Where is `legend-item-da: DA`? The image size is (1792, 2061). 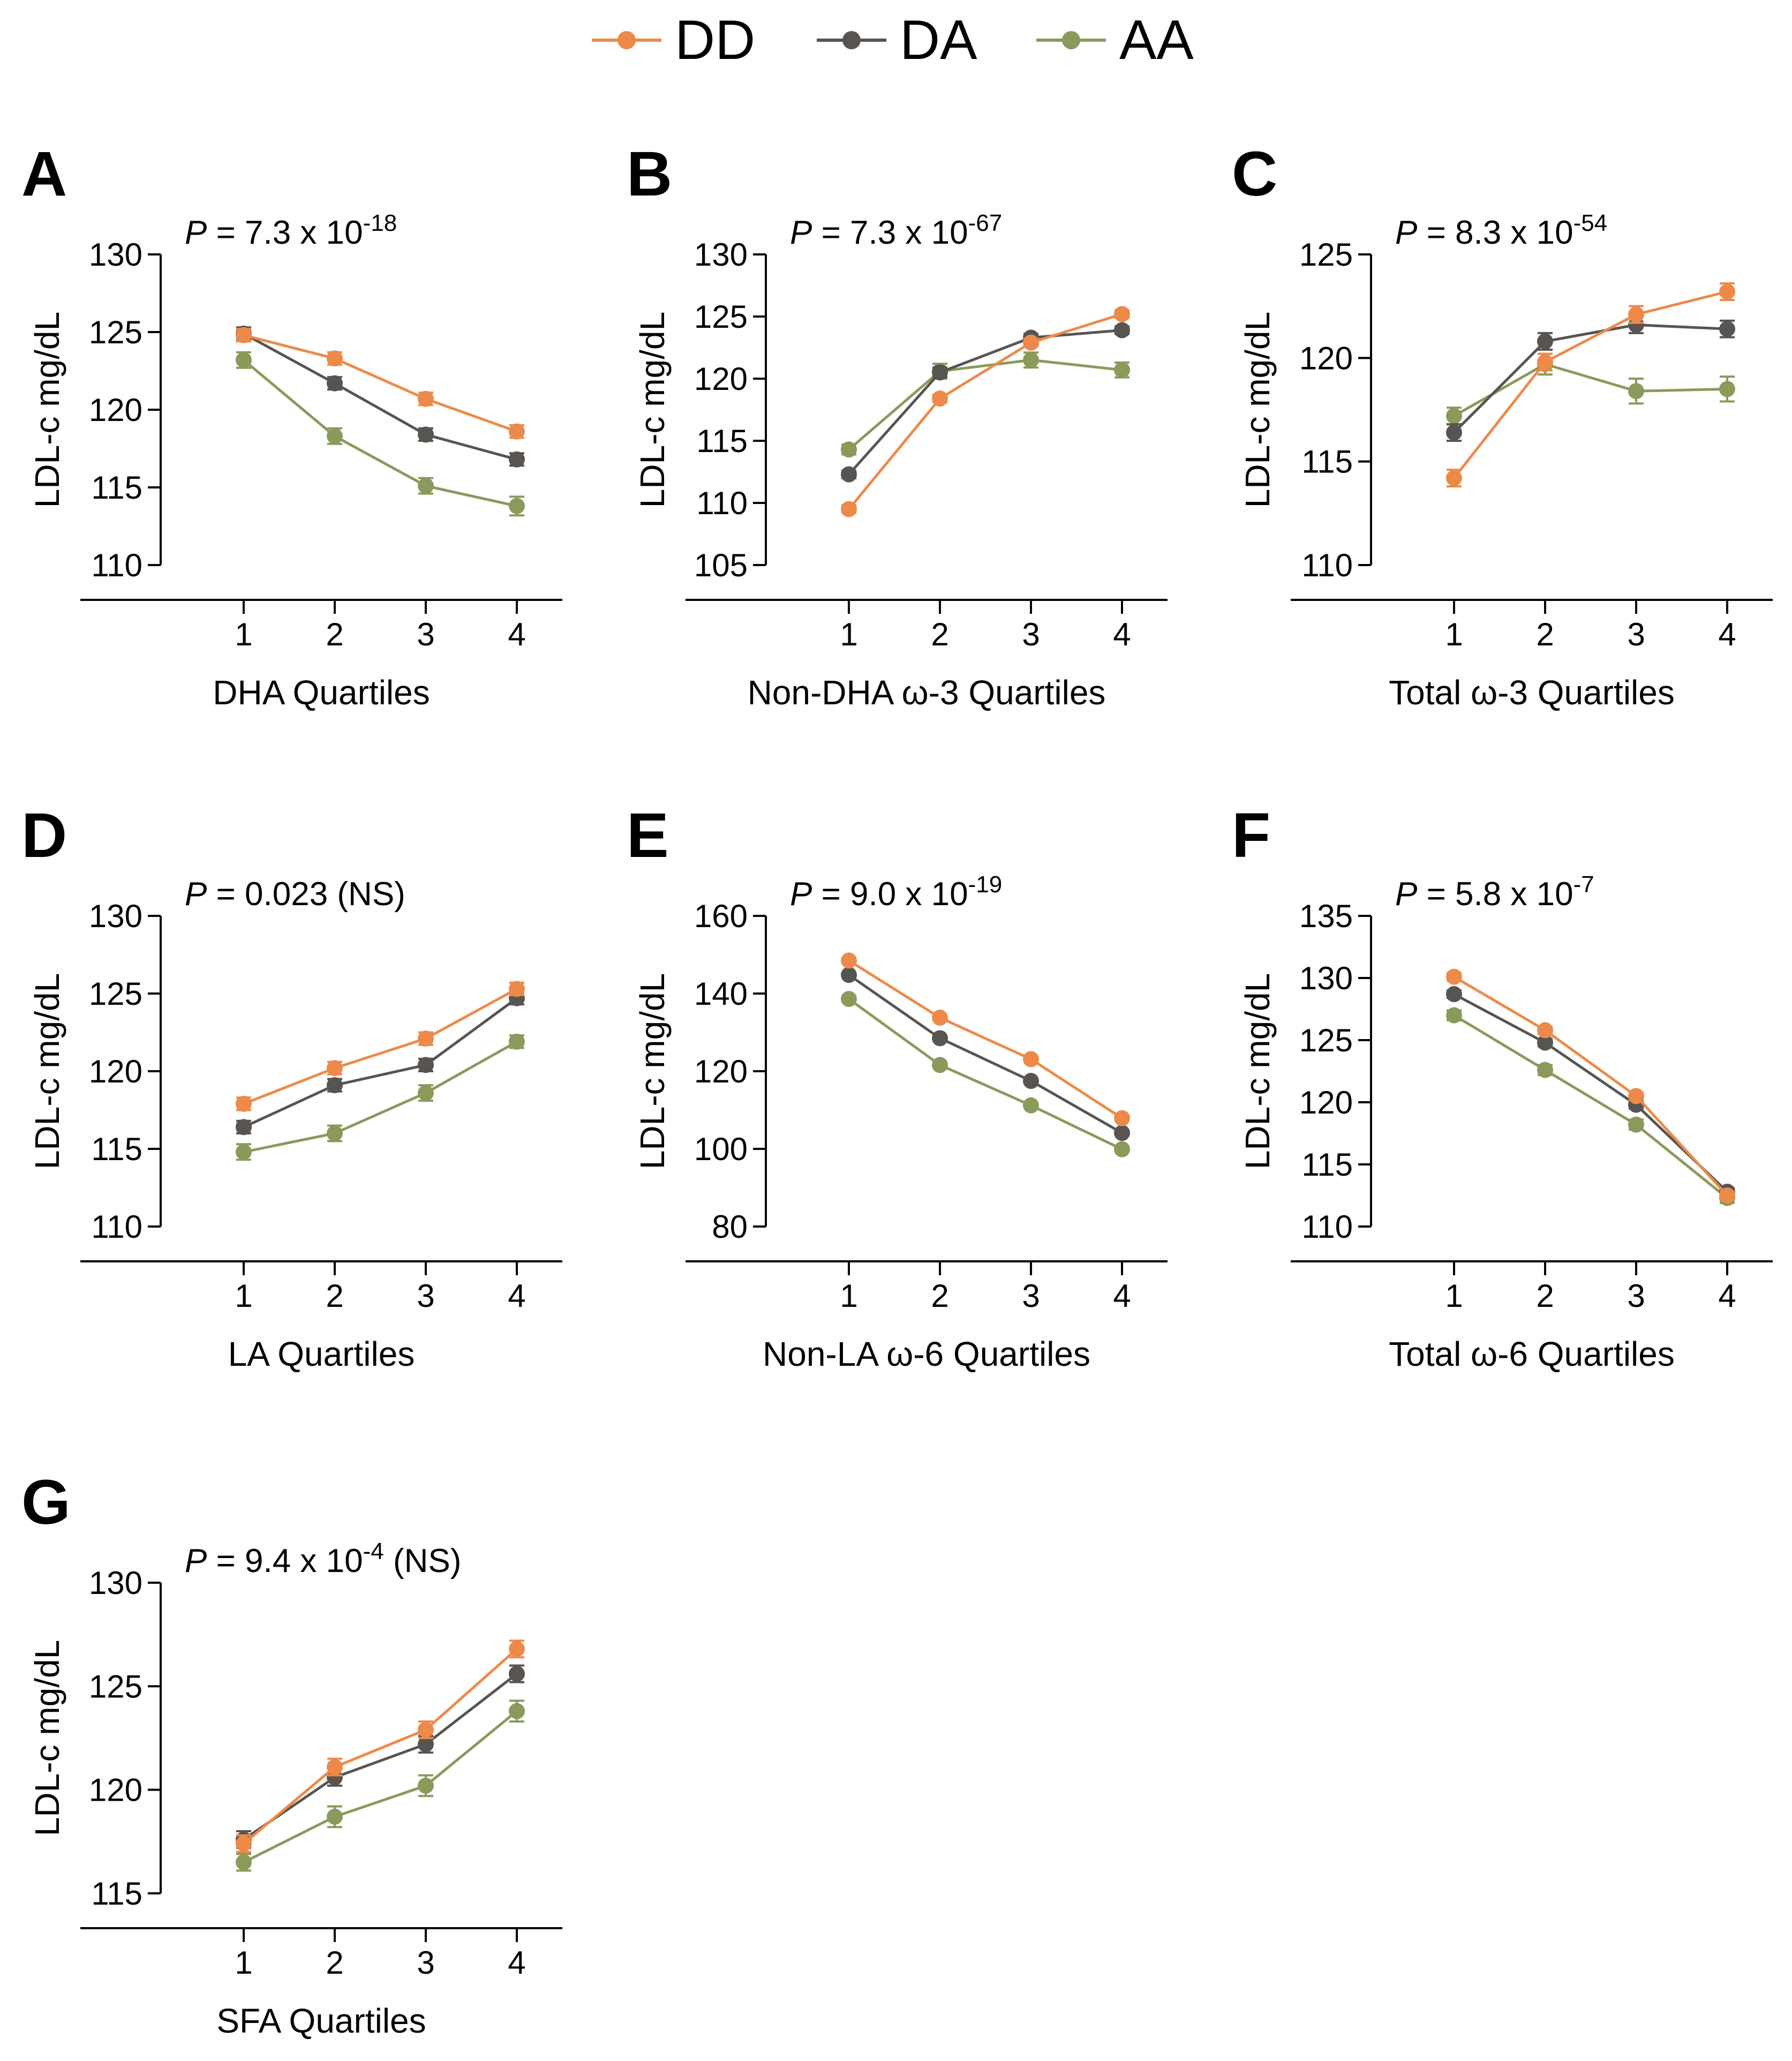 legend-item-da: DA is located at coordinates (910, 40).